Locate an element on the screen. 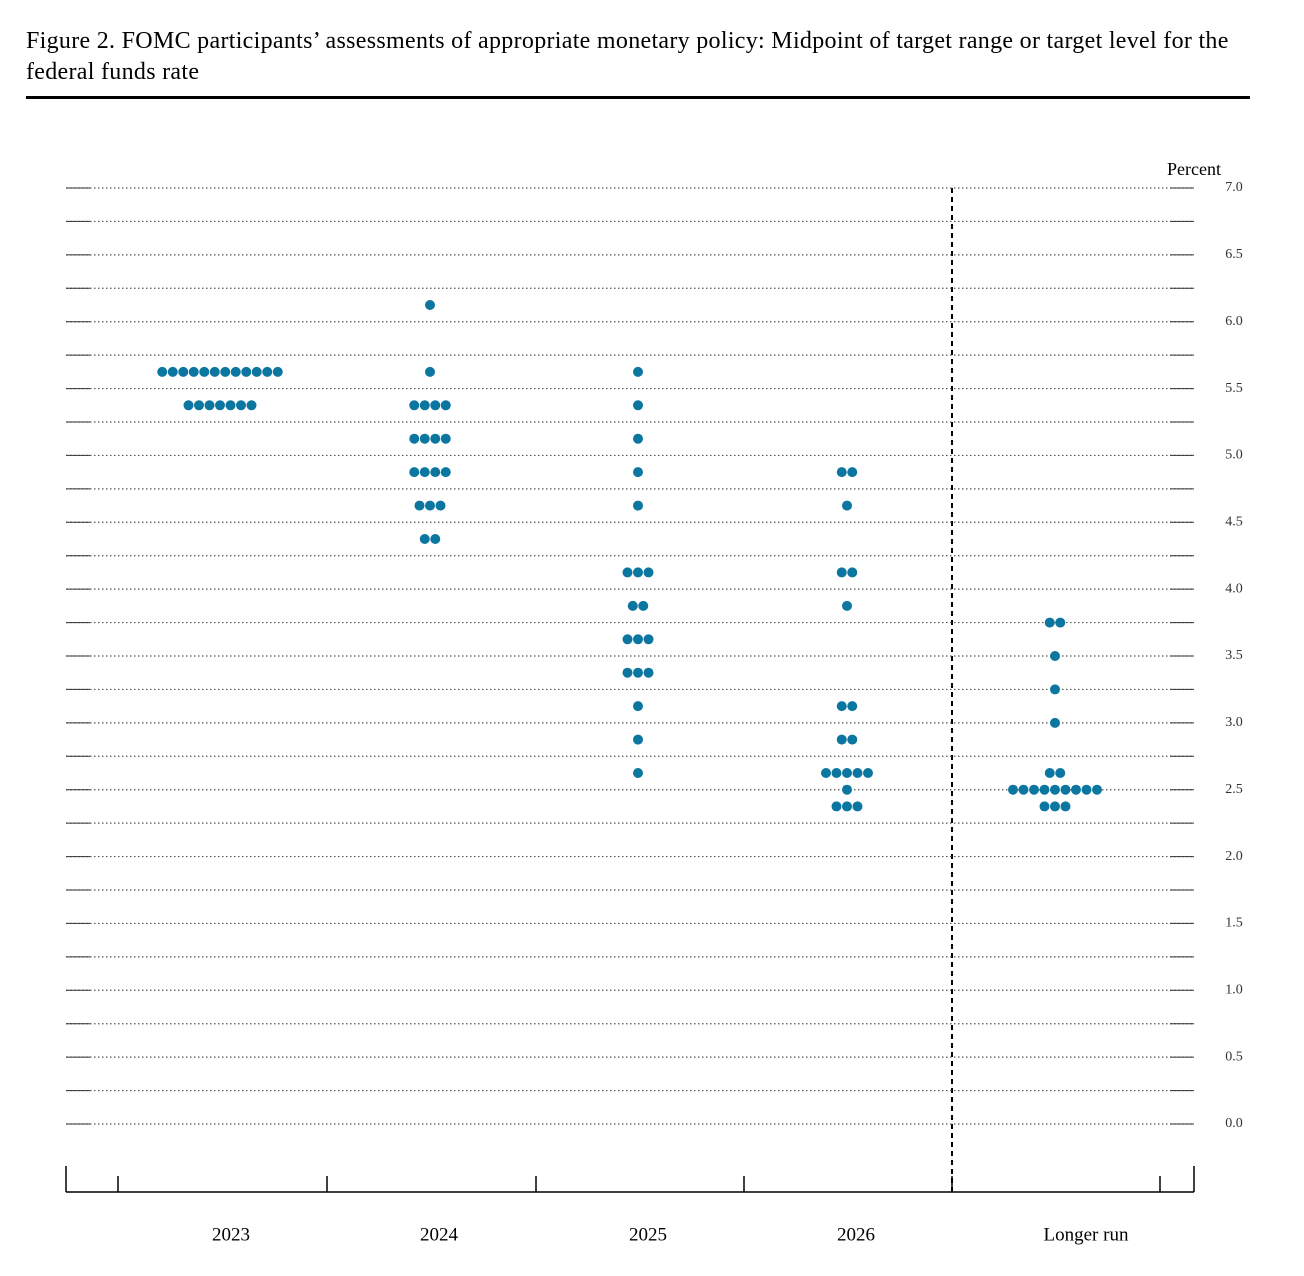 This screenshot has width=1304, height=1276. y-tick-label: 2.5 is located at coordinates (1234, 789).